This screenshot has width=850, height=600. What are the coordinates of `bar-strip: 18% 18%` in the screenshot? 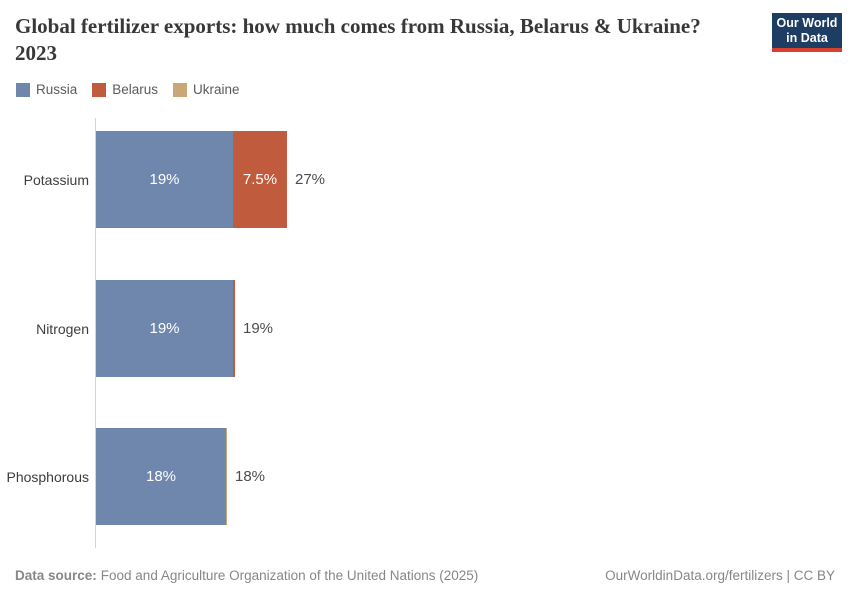 It's located at (180, 476).